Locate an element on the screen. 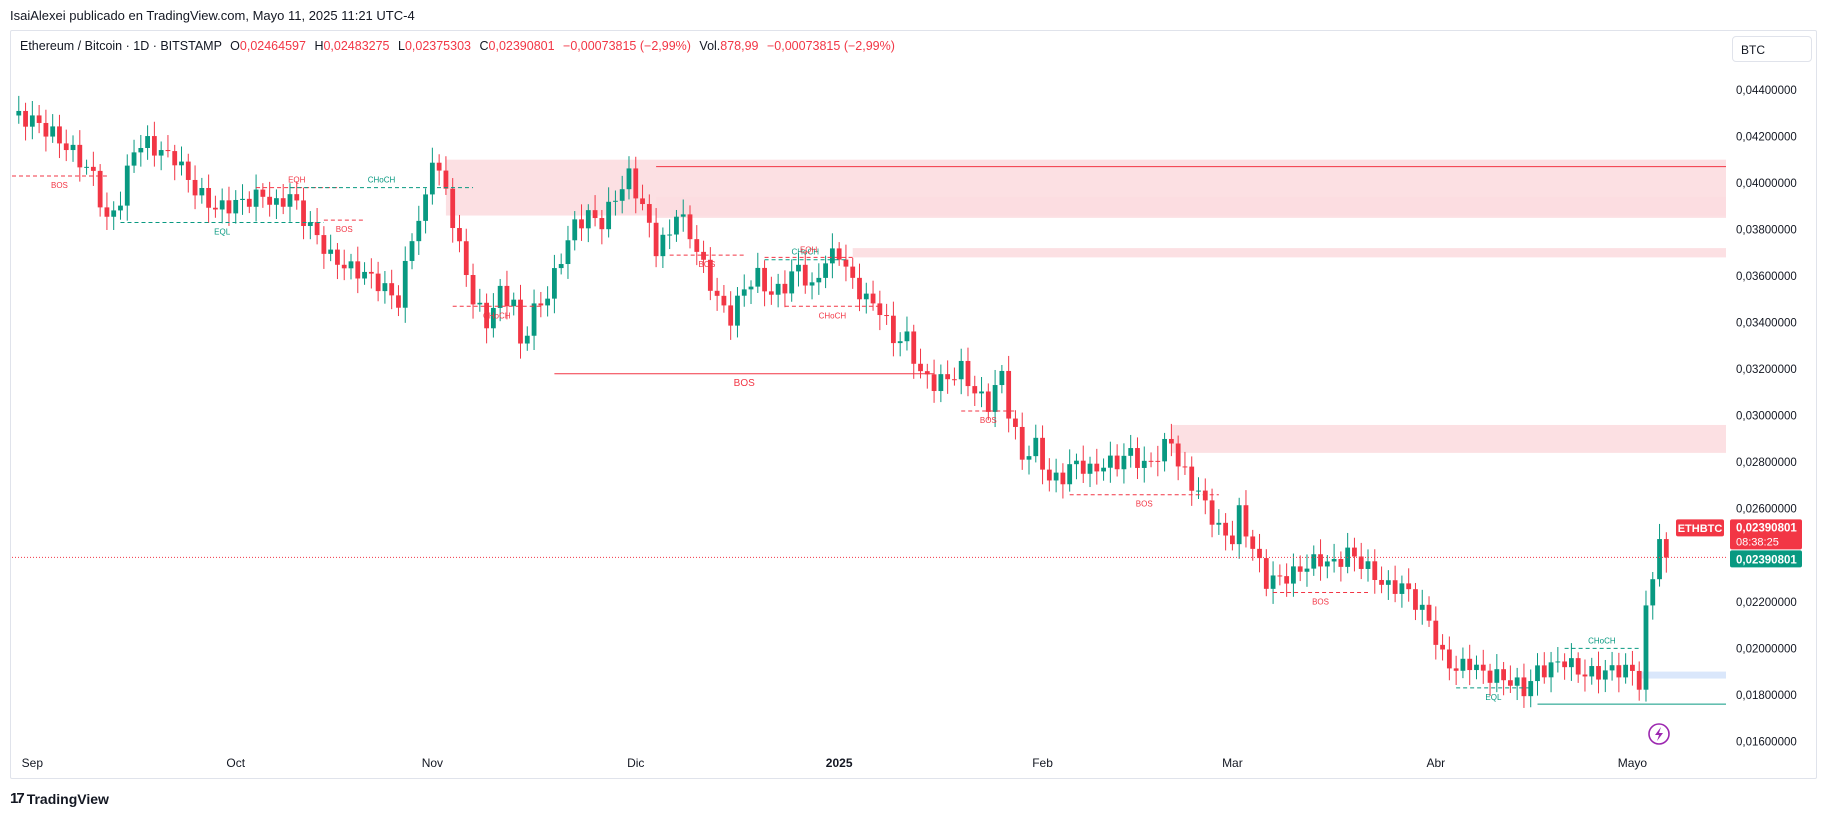  y-tick-label: 0,02600000 is located at coordinates (1766, 510).